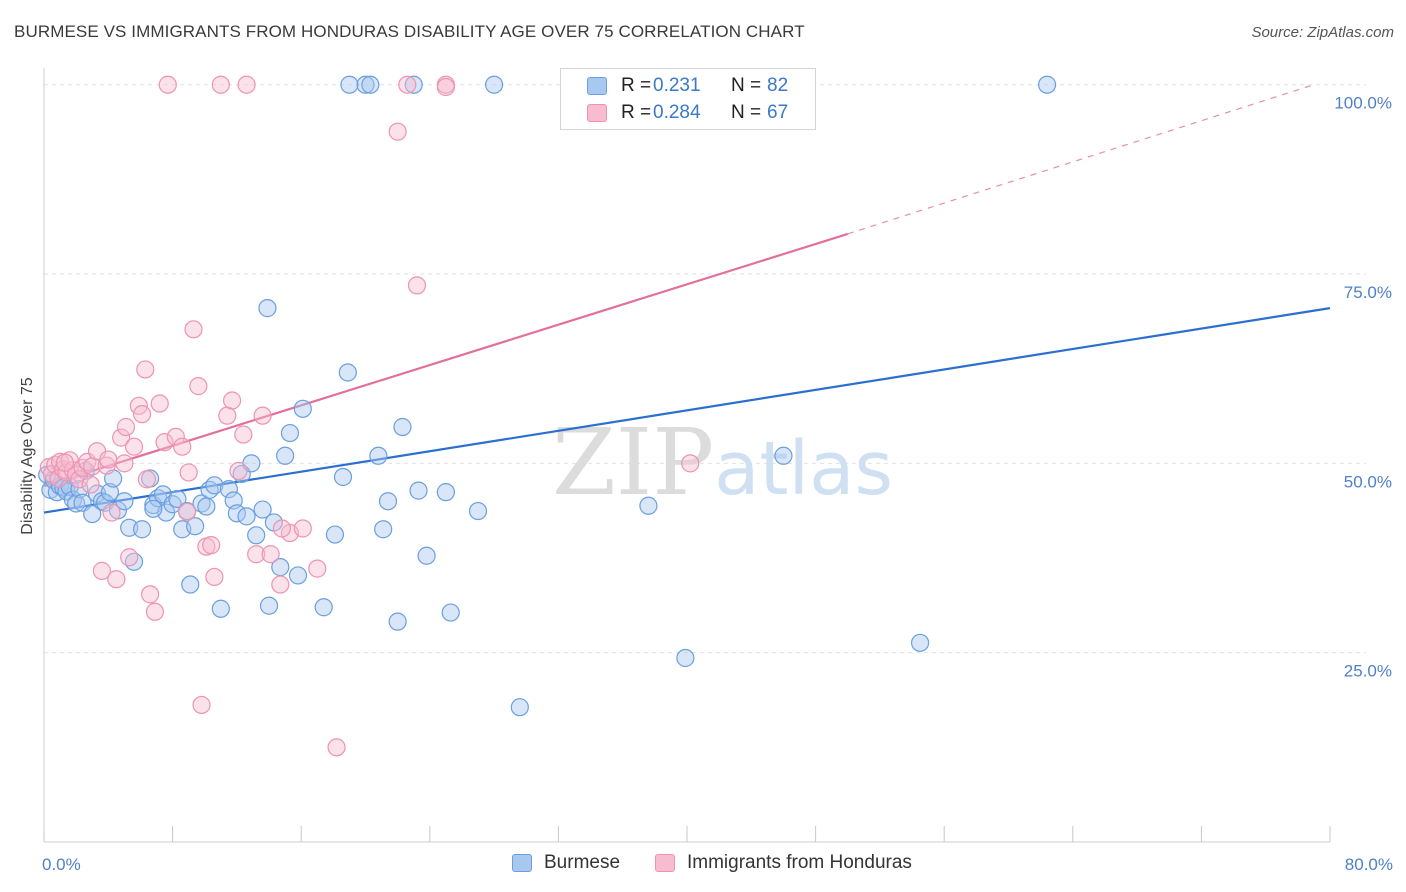 The height and width of the screenshot is (892, 1406). Describe the element at coordinates (1368, 671) in the screenshot. I see `y-tick-label: 25.0%` at that location.